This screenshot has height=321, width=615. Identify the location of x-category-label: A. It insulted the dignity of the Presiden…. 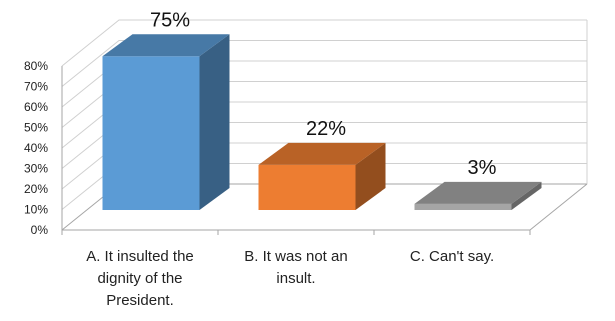
(140, 278).